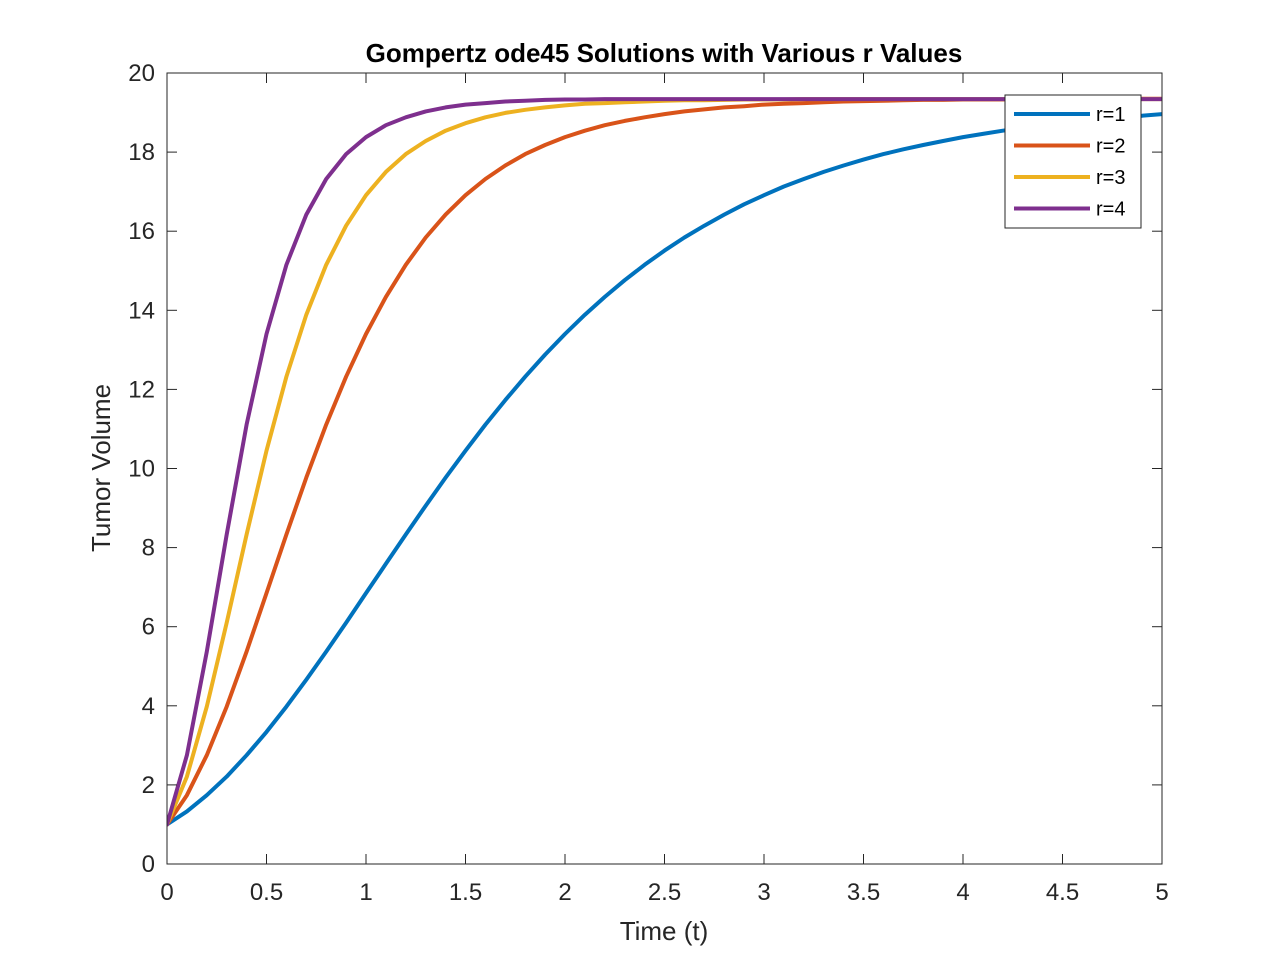  I want to click on x-tick-label: 4.5, so click(1062, 892).